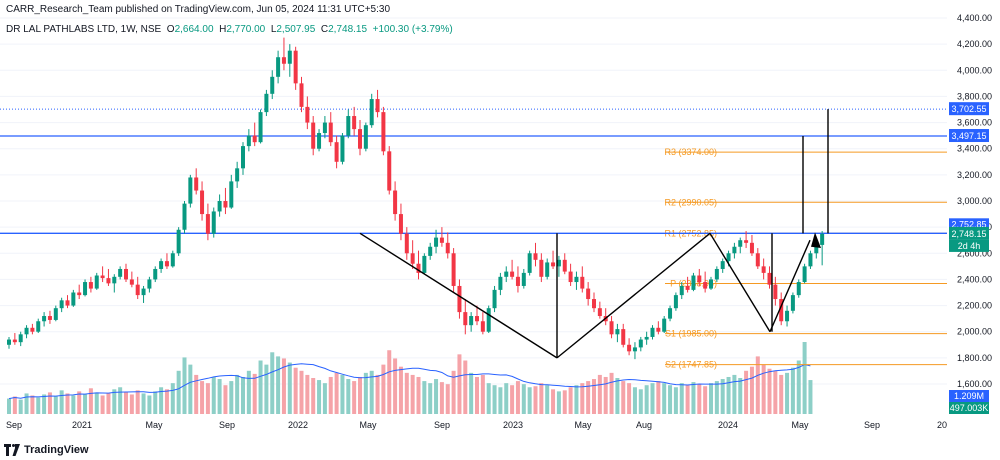 This screenshot has height=460, width=1000. Describe the element at coordinates (298, 425) in the screenshot. I see `x-tick-label: 2022` at that location.